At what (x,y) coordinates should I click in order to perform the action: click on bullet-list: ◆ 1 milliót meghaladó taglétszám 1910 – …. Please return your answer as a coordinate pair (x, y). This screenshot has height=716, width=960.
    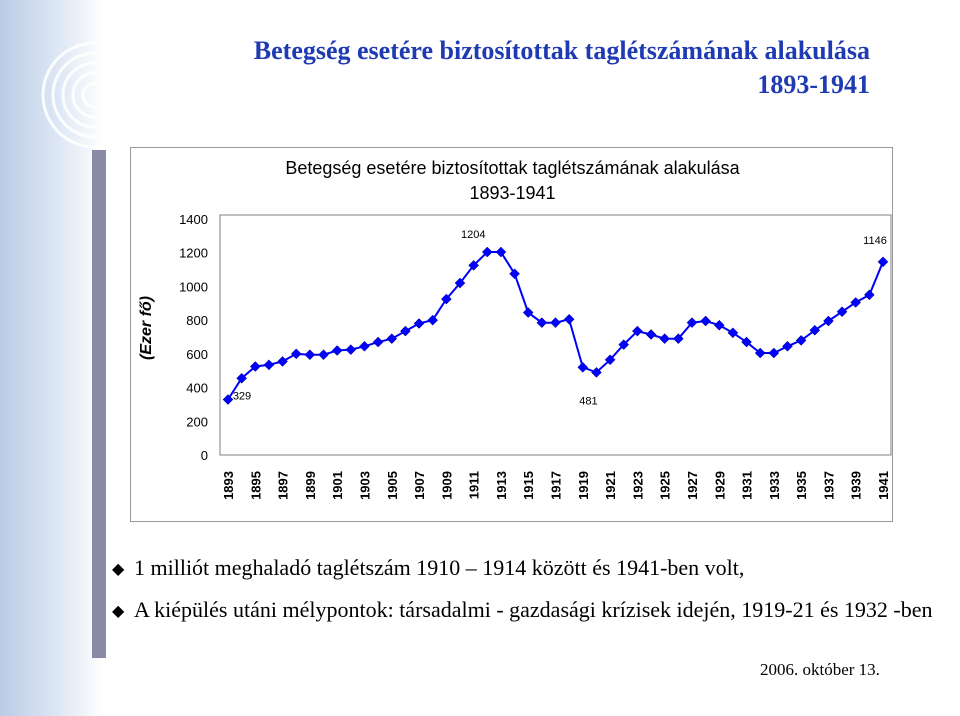
    Looking at the image, I should click on (532, 595).